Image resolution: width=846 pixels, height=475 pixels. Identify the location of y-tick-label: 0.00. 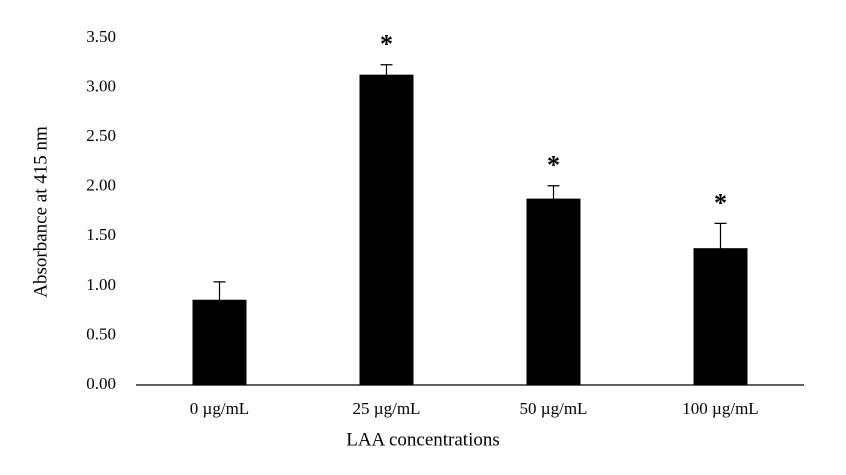
(101, 383).